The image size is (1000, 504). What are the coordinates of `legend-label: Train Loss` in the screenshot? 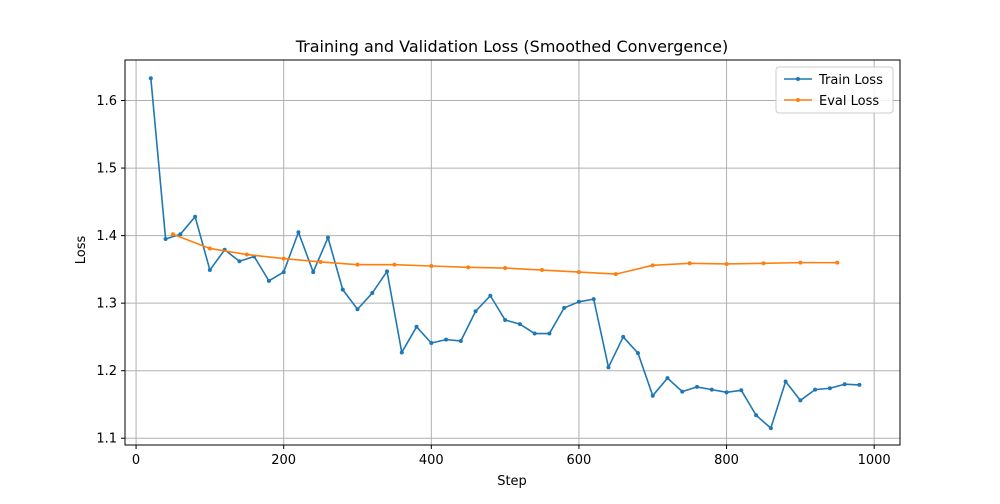 It's located at (850, 80).